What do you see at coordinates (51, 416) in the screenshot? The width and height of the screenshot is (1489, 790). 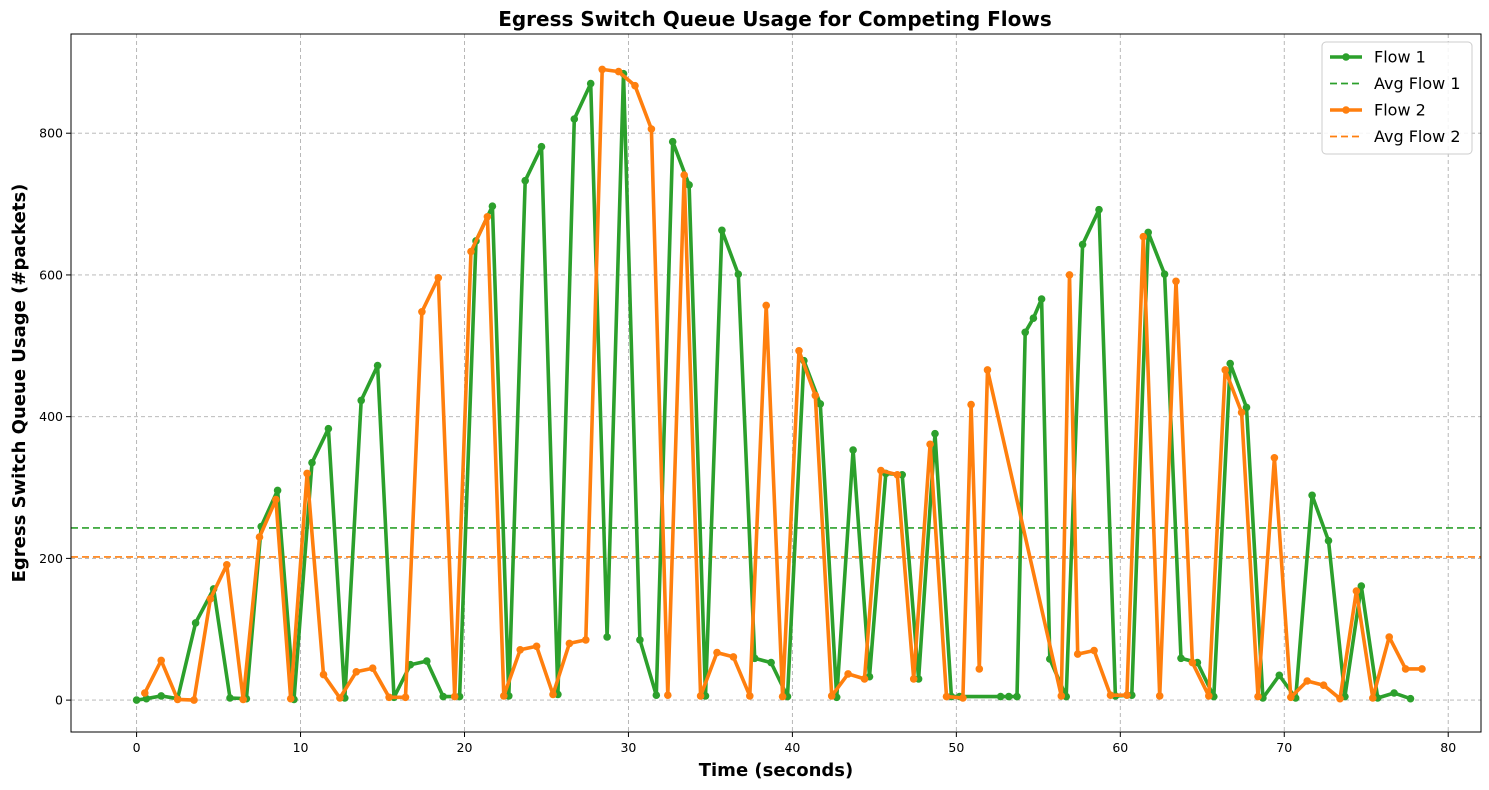 I see `y-tick-label: 400` at bounding box center [51, 416].